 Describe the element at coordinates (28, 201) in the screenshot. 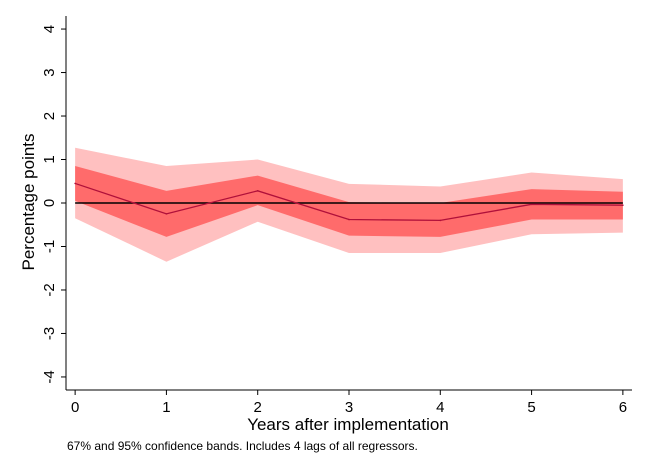

I see `y-axis-title: Percentage points` at that location.